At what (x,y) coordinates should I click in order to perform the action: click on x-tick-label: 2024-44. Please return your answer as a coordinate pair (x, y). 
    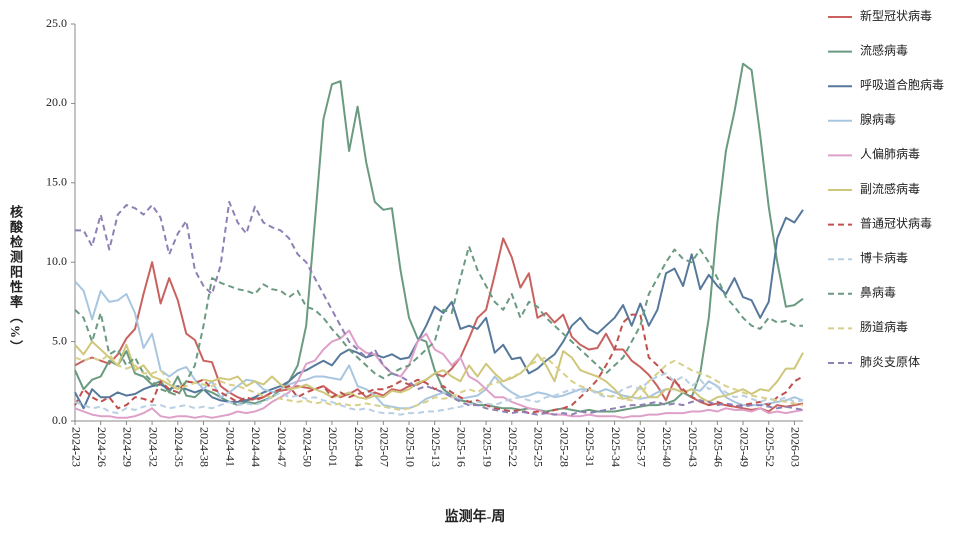
    Looking at the image, I should click on (256, 447).